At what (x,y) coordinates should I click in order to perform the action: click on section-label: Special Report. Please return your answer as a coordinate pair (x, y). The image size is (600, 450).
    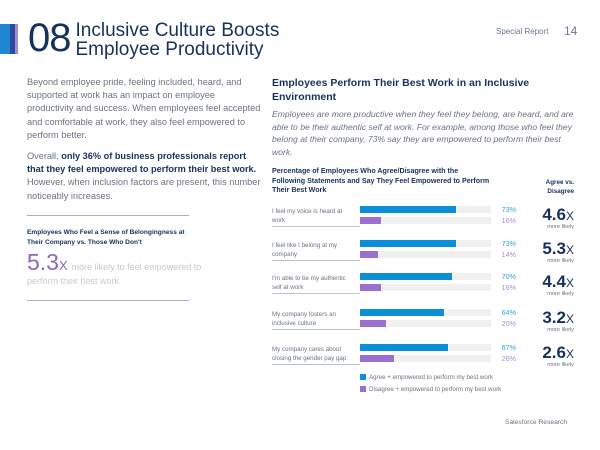
    Looking at the image, I should click on (522, 31).